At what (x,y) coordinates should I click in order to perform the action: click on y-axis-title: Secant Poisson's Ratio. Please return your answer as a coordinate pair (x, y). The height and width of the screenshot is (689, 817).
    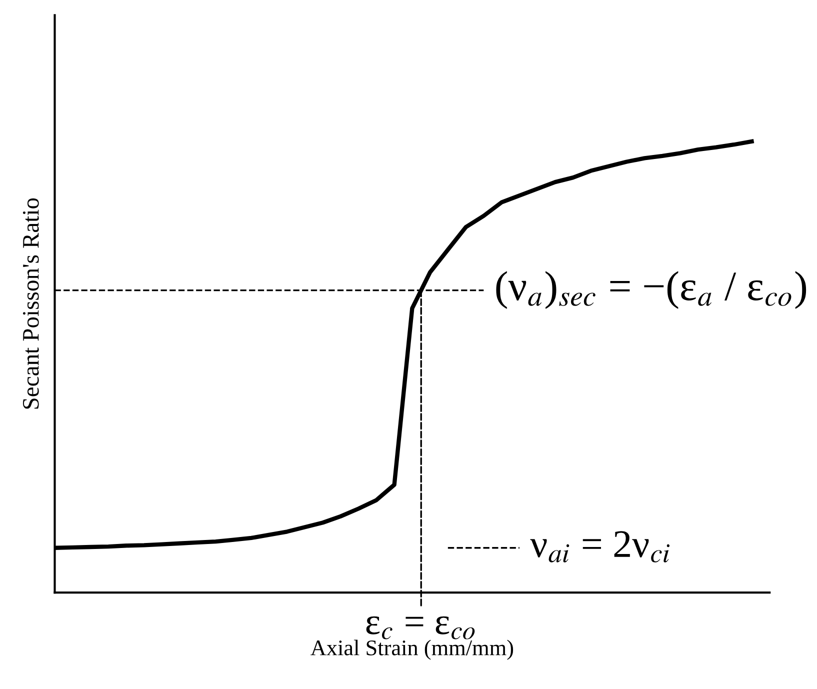
    Looking at the image, I should click on (30, 303).